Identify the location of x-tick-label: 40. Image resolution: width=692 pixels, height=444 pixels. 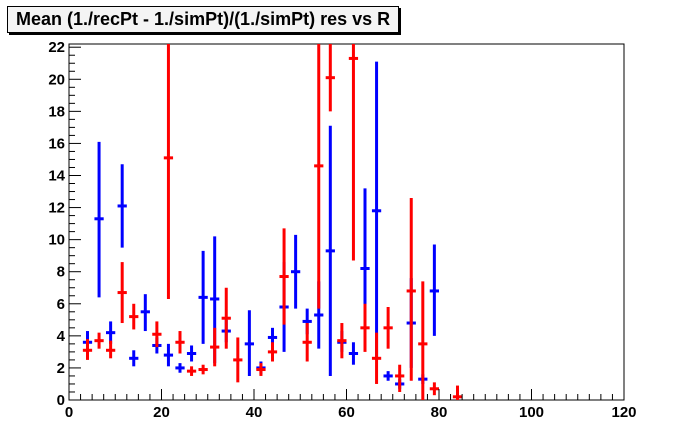
(254, 412).